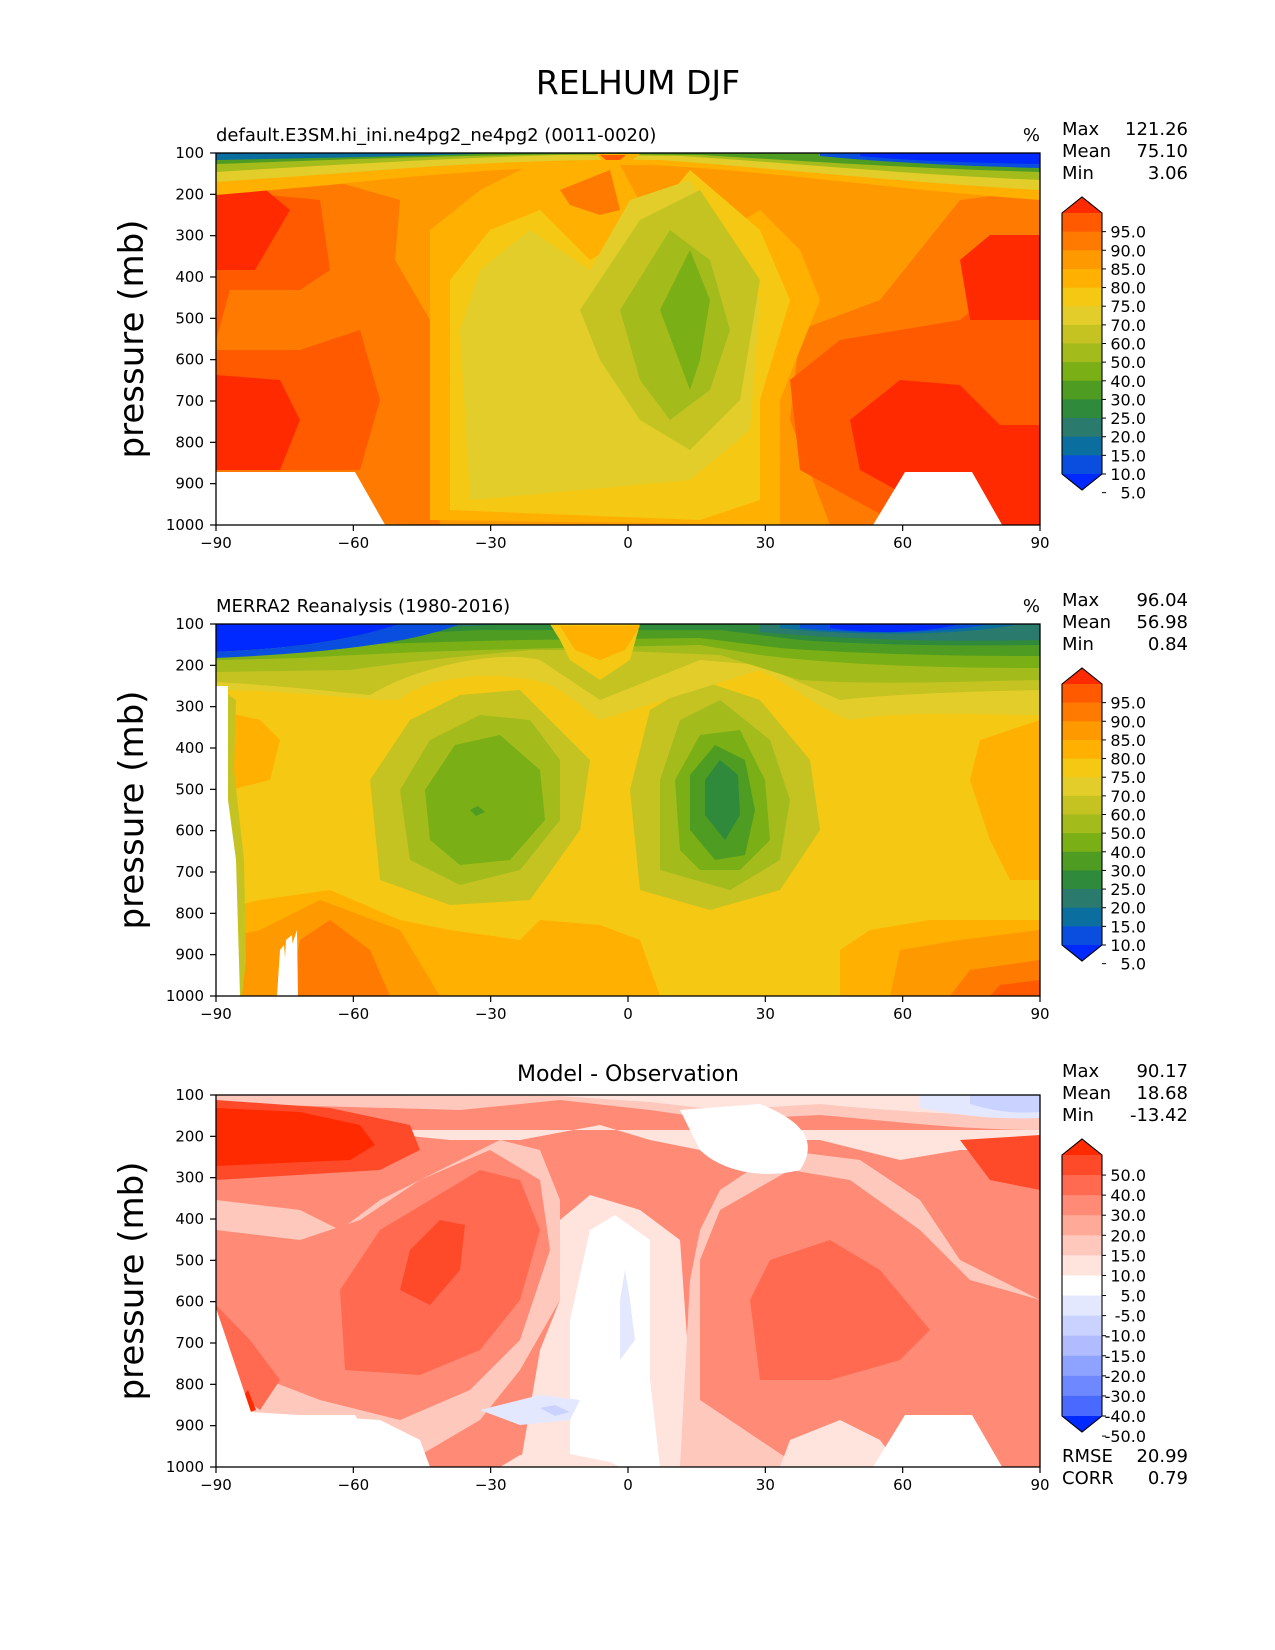 The width and height of the screenshot is (1275, 1650). Describe the element at coordinates (1088, 1478) in the screenshot. I see `corr-label: CORR` at that location.